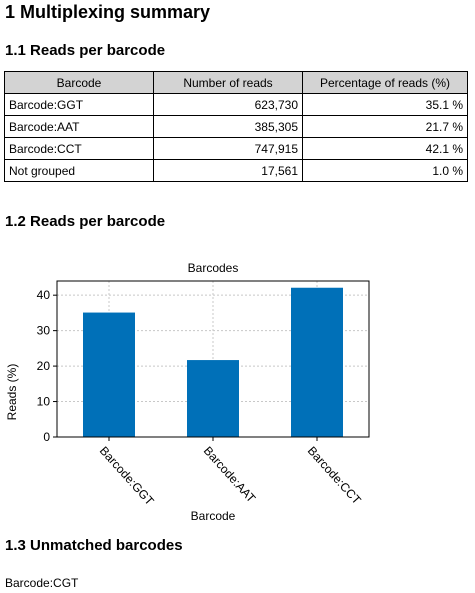 Image resolution: width=475 pixels, height=593 pixels. I want to click on x-tick-label: Barcode:CCT, so click(334, 476).